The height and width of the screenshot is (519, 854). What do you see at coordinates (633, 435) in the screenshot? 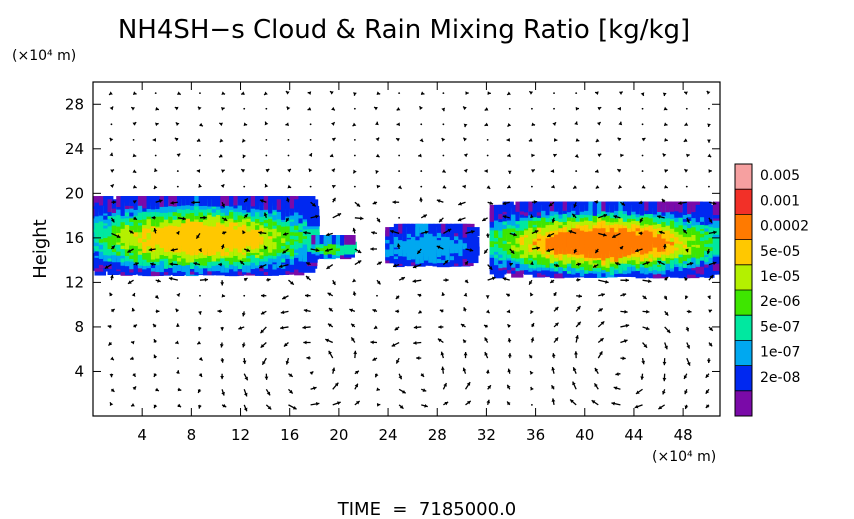
I see `x-tick-label: 44` at bounding box center [633, 435].